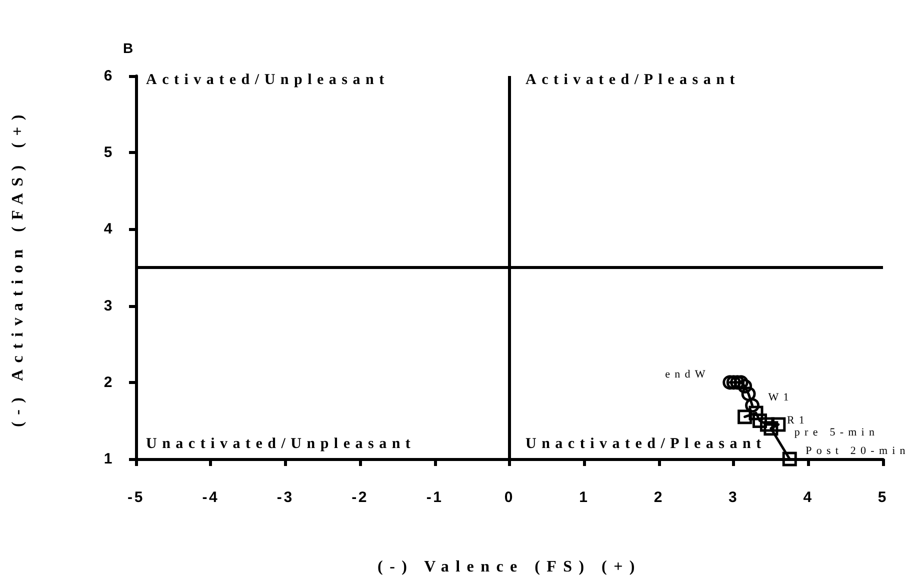  I want to click on annotation: Unactivated/Pleasant, so click(646, 444).